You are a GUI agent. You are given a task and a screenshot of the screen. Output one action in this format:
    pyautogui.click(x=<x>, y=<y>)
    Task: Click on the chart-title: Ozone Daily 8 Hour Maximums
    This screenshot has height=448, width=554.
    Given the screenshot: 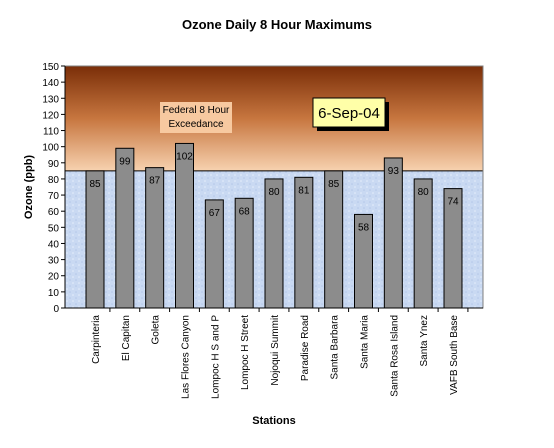 What is the action you would take?
    pyautogui.click(x=277, y=24)
    